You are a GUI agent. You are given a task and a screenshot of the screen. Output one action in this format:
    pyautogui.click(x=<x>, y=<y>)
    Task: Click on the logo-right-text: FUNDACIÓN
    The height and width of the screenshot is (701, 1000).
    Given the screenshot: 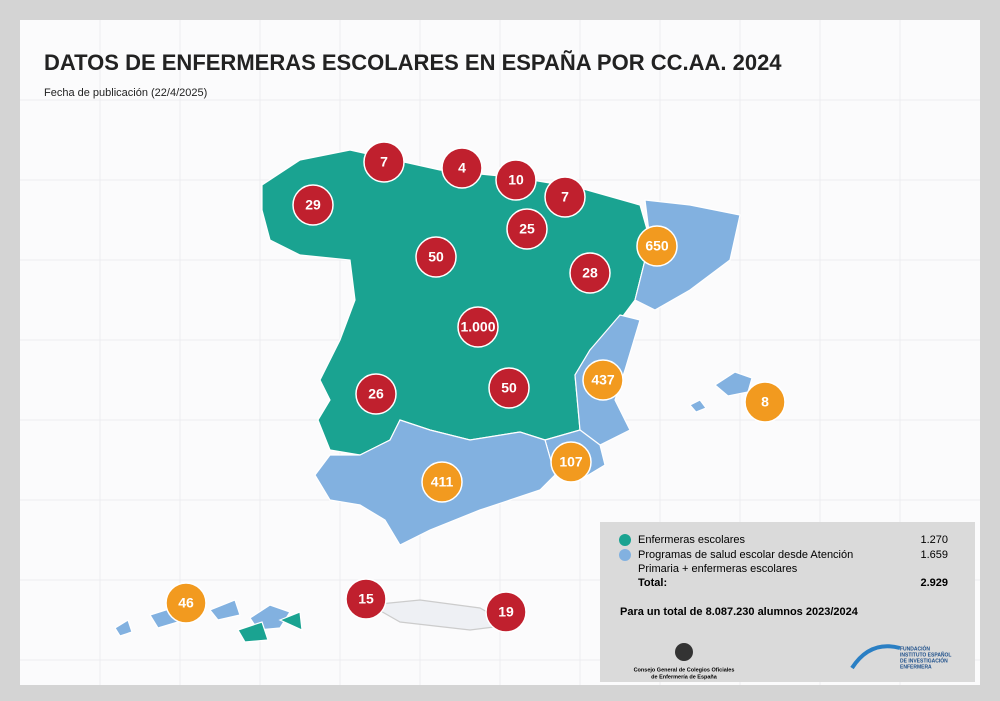 What is the action you would take?
    pyautogui.click(x=915, y=648)
    